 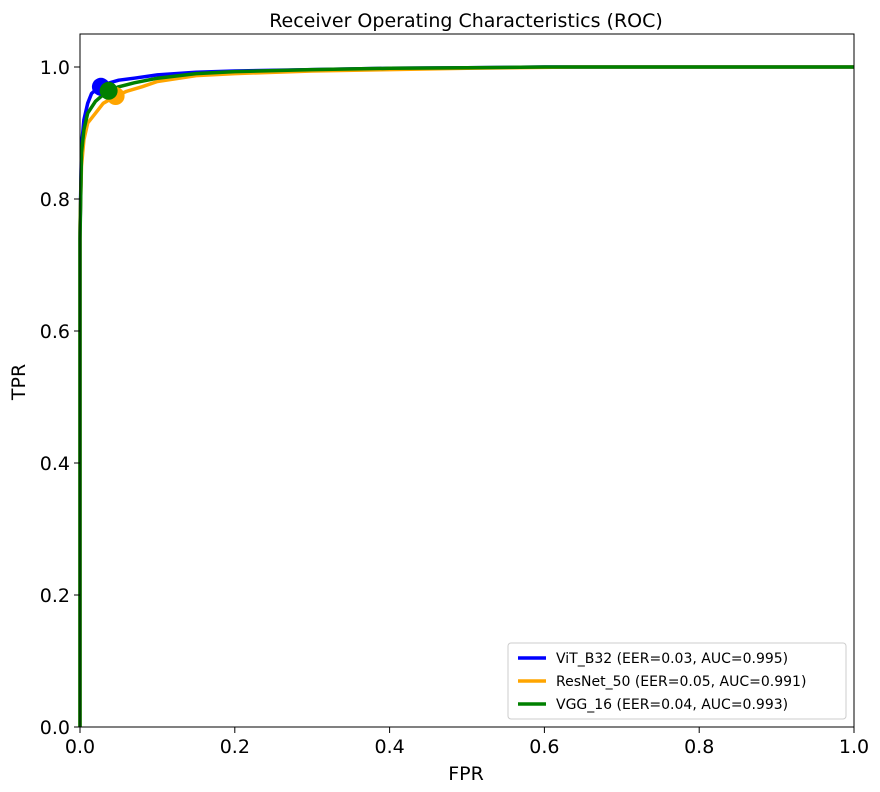 I want to click on y-tick-label: 0.6, so click(x=55, y=332).